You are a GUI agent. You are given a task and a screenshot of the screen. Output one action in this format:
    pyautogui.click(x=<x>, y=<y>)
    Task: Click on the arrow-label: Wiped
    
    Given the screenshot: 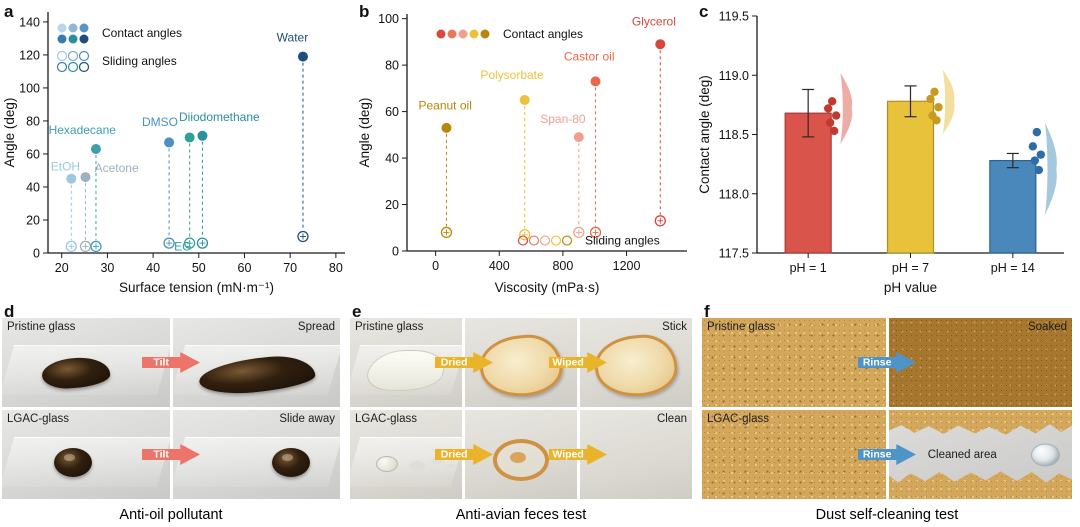 What is the action you would take?
    pyautogui.click(x=568, y=454)
    